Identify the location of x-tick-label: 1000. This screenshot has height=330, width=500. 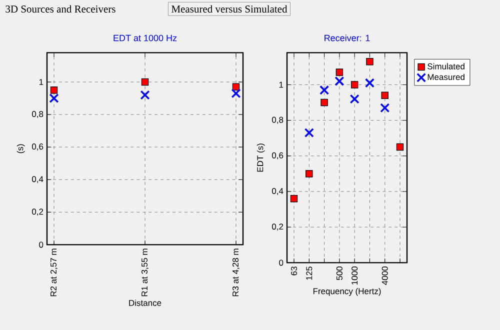
(355, 275).